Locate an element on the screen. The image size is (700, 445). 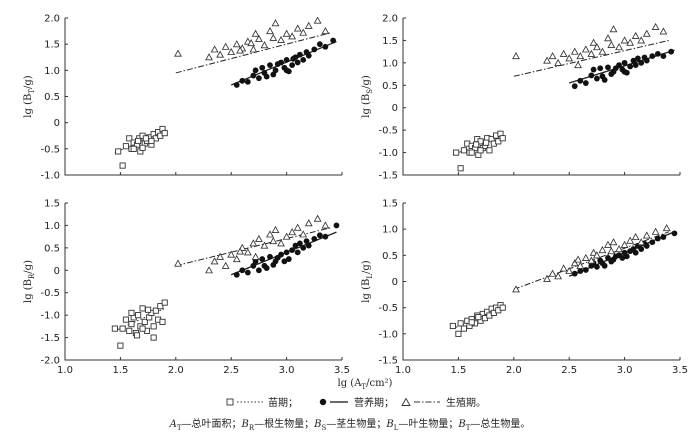
y-tick-label: -1.0 is located at coordinates (50, 316).